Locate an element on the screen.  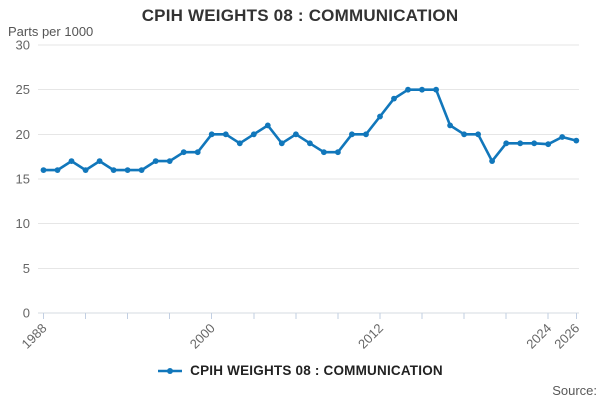
data-point-1998 is located at coordinates (183, 152).